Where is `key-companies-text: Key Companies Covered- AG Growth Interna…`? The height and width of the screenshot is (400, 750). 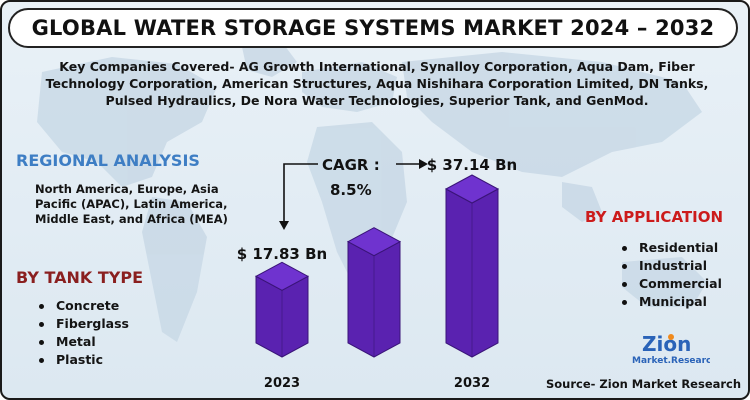
key-companies-text: Key Companies Covered- AG Growth Interna… is located at coordinates (377, 83).